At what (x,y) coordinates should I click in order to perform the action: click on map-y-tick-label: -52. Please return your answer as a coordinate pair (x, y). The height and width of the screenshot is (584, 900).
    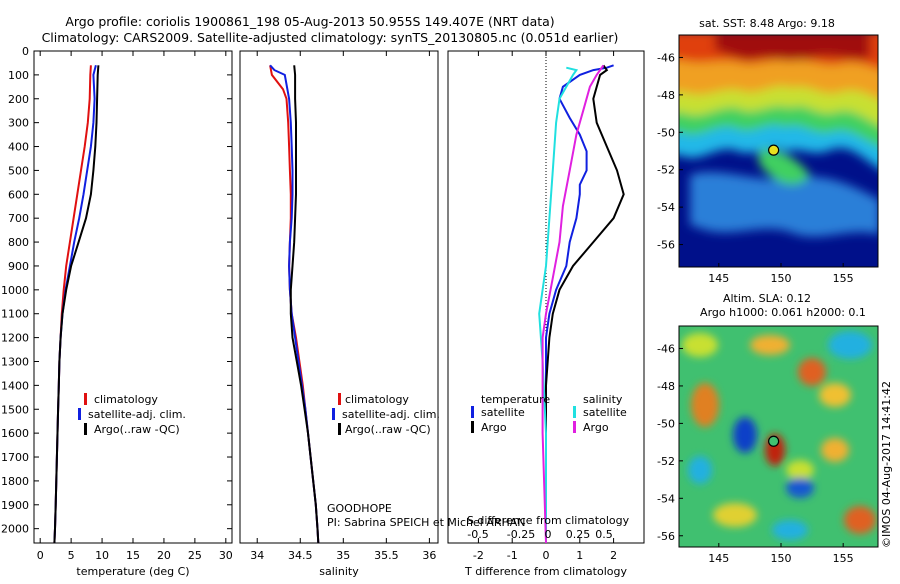
    Looking at the image, I should click on (666, 461).